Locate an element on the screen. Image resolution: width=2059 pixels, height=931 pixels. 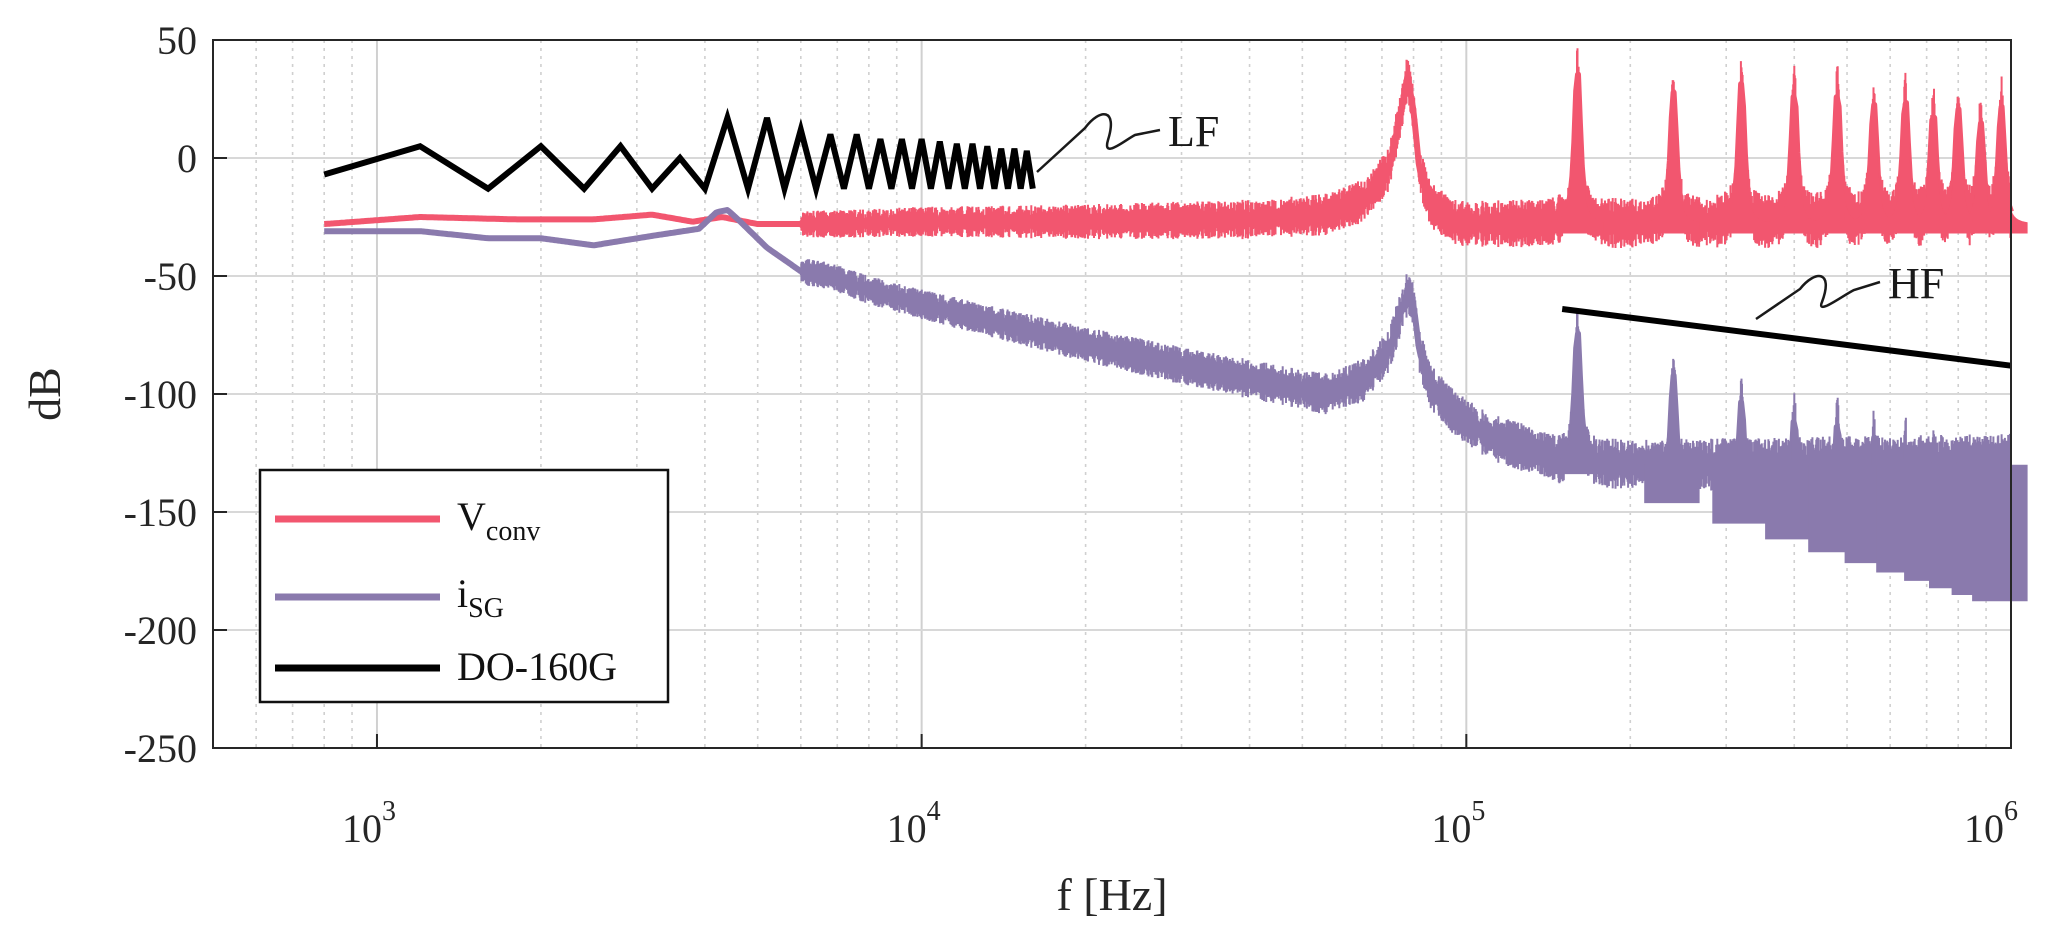
x-tick-label: 10⁶ is located at coordinates (1991, 823).